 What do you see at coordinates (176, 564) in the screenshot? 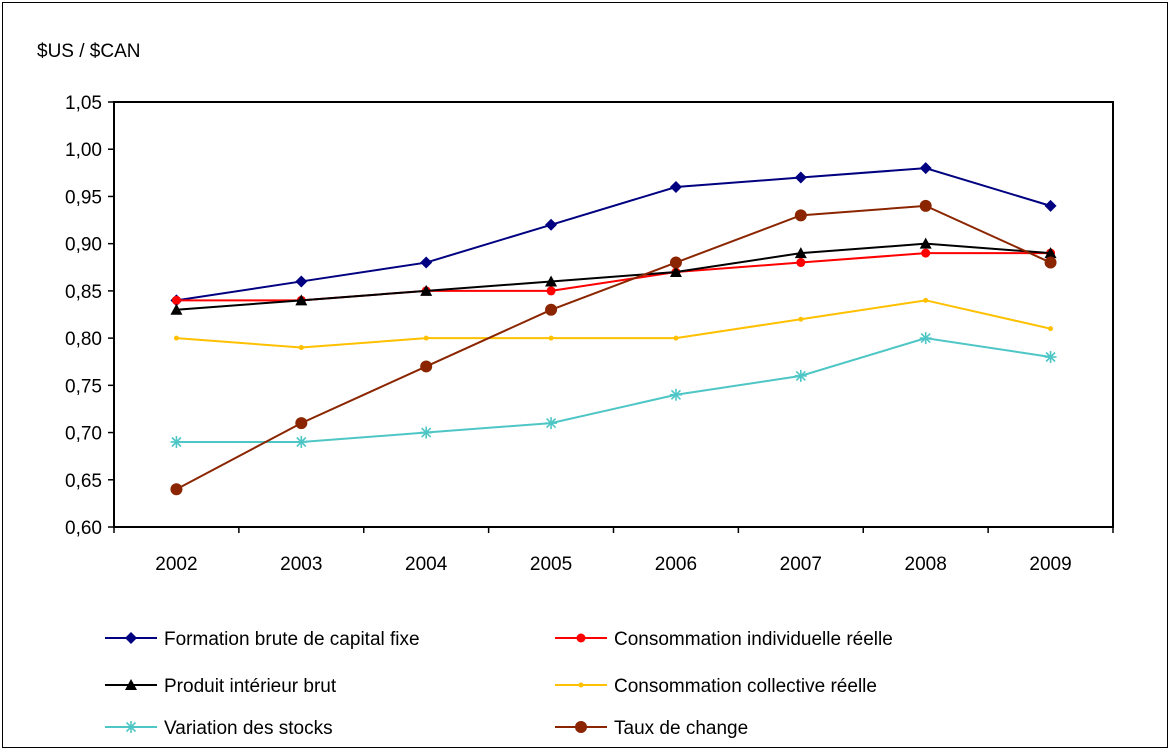
I see `x-tick-label: 2002` at bounding box center [176, 564].